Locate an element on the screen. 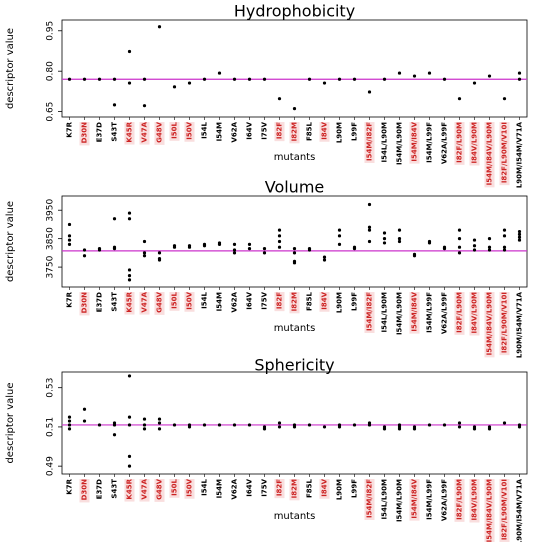 This screenshot has width=550, height=542. x-tick-label: I54M/L90M is located at coordinates (400, 313).